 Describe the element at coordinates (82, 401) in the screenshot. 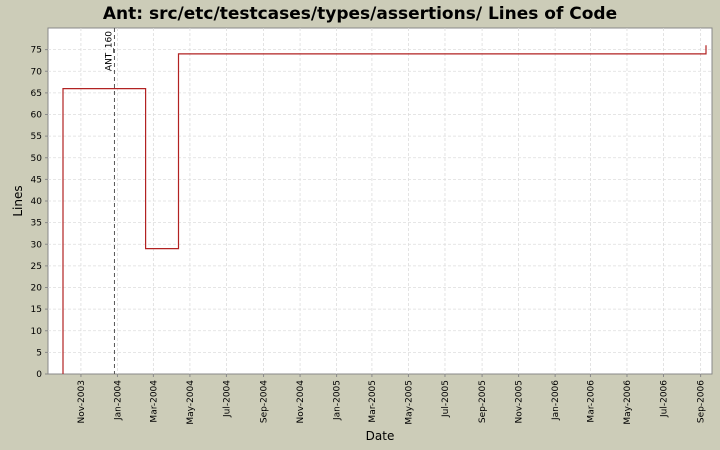

I see `x-tick-label: Nov-2003` at that location.